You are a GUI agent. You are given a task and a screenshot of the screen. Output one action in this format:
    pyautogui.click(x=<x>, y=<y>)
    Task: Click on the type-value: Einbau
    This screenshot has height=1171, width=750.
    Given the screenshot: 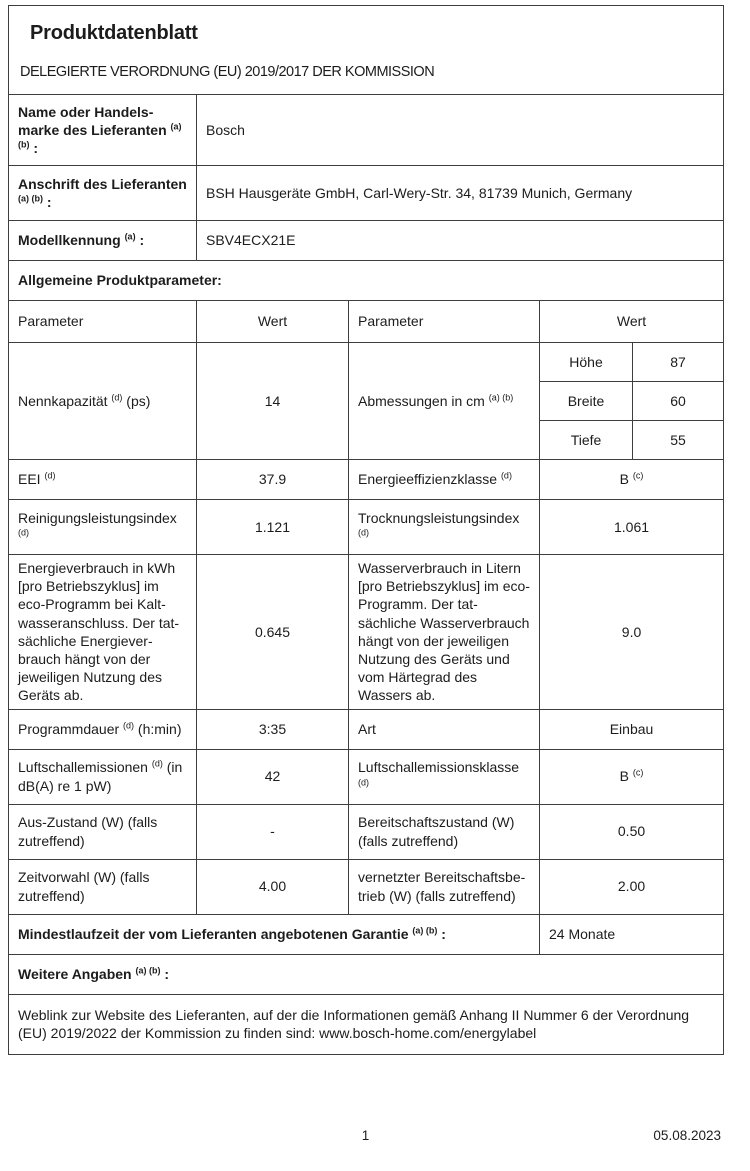 What is the action you would take?
    pyautogui.click(x=631, y=729)
    